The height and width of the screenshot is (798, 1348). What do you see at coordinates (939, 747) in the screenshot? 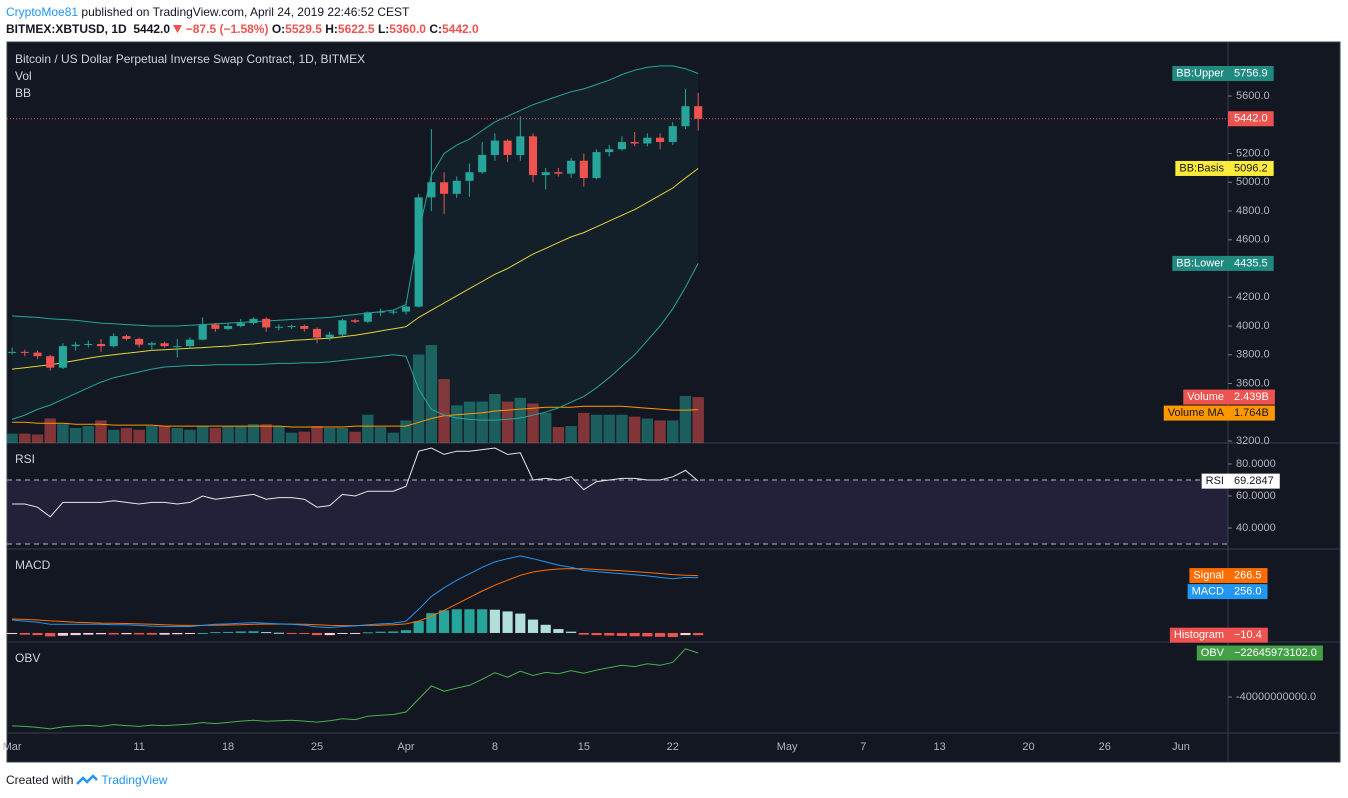
I see `x-tick-label: 13` at bounding box center [939, 747].